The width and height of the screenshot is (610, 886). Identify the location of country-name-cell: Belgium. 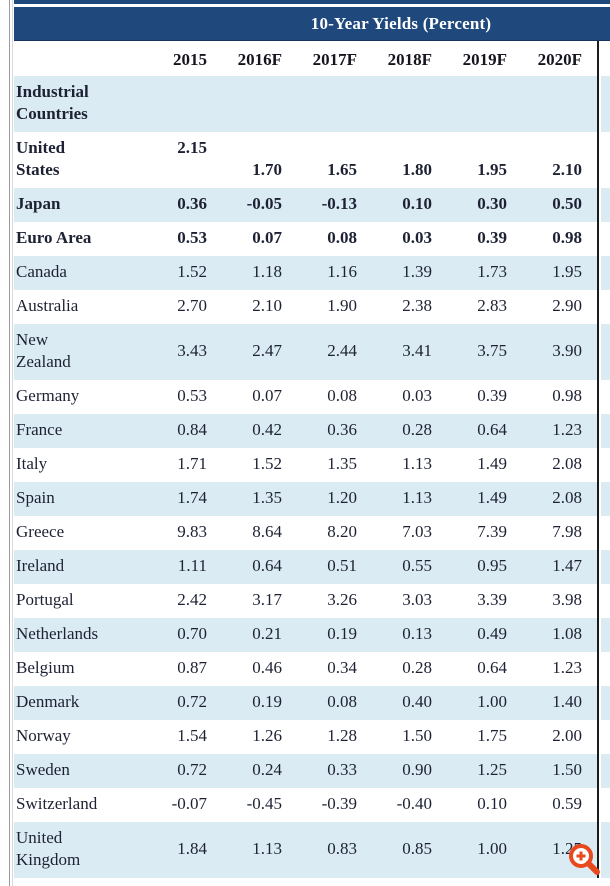
(75, 669).